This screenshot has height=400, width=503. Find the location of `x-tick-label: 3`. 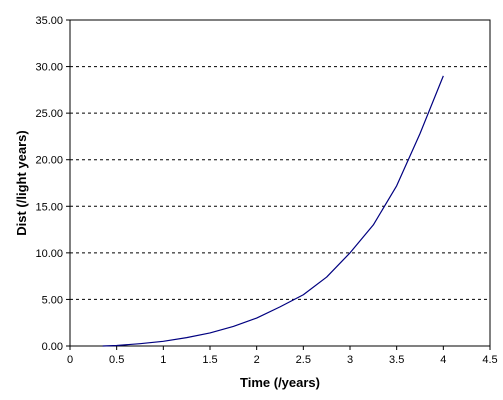

x-tick-label: 3 is located at coordinates (350, 360).